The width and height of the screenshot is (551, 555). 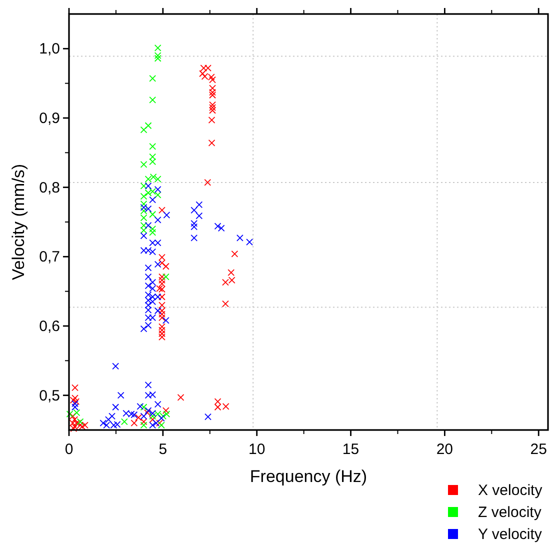 I want to click on y-tick-label: 0,9, so click(x=49, y=118).